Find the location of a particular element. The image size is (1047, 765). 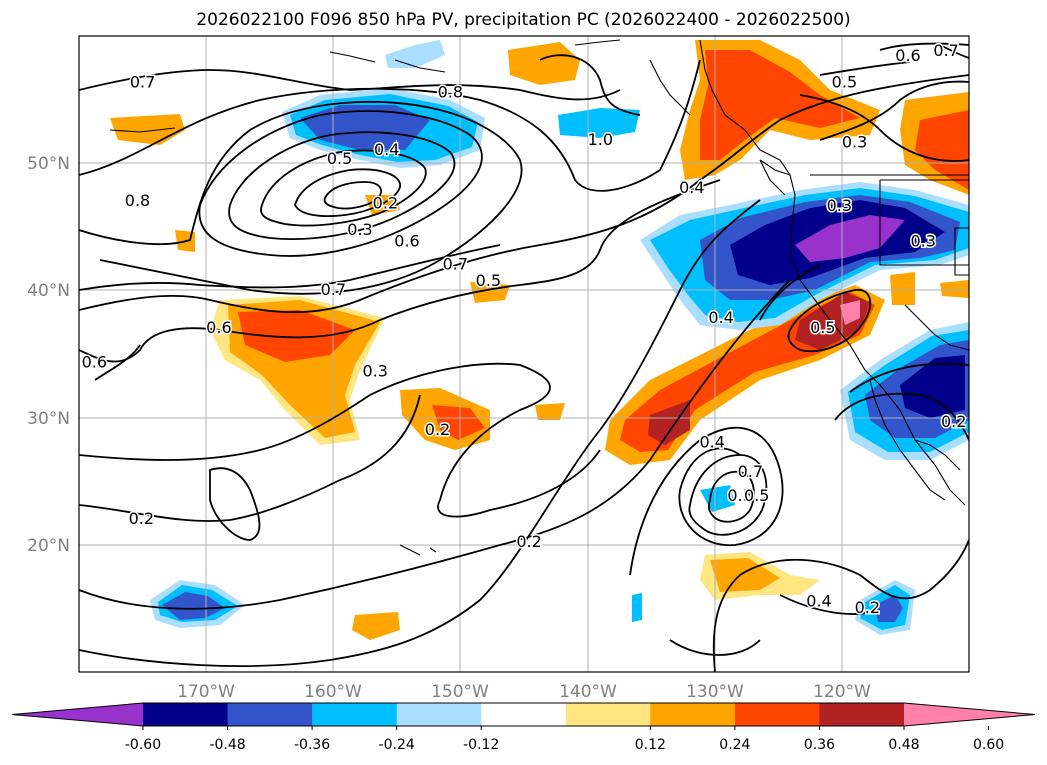

colorbar-tick-label: 0.24 is located at coordinates (734, 745).